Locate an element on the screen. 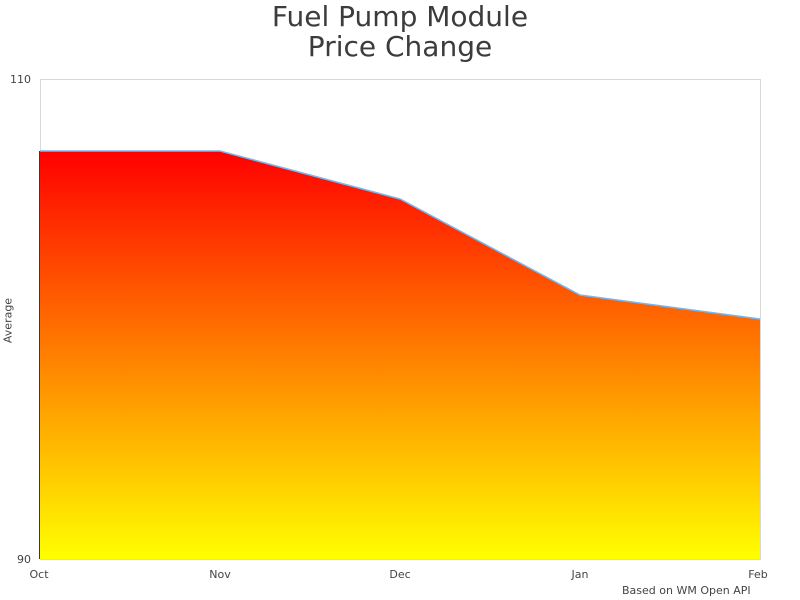 The height and width of the screenshot is (600, 800). chart-title: Fuel Pump Module Price Change is located at coordinates (400, 32).